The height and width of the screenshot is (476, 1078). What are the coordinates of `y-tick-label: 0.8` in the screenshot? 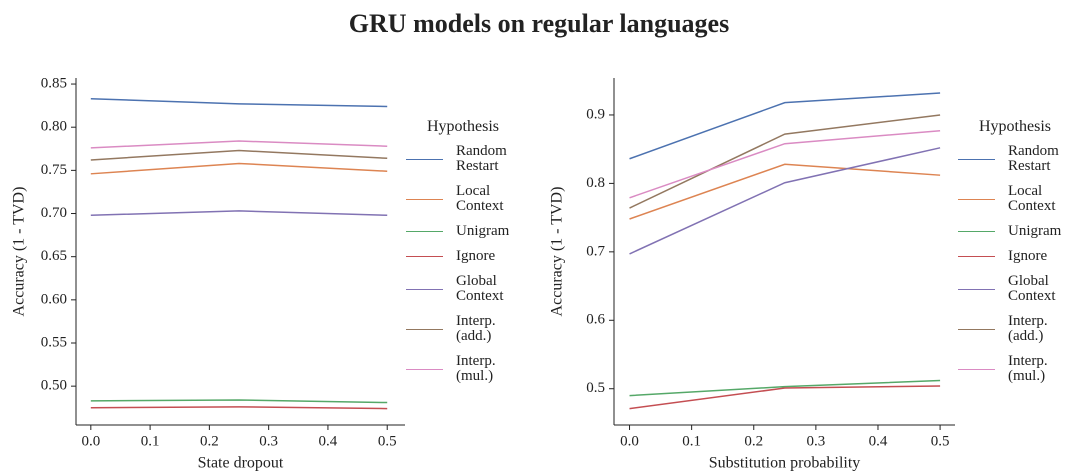 It's located at (595, 183).